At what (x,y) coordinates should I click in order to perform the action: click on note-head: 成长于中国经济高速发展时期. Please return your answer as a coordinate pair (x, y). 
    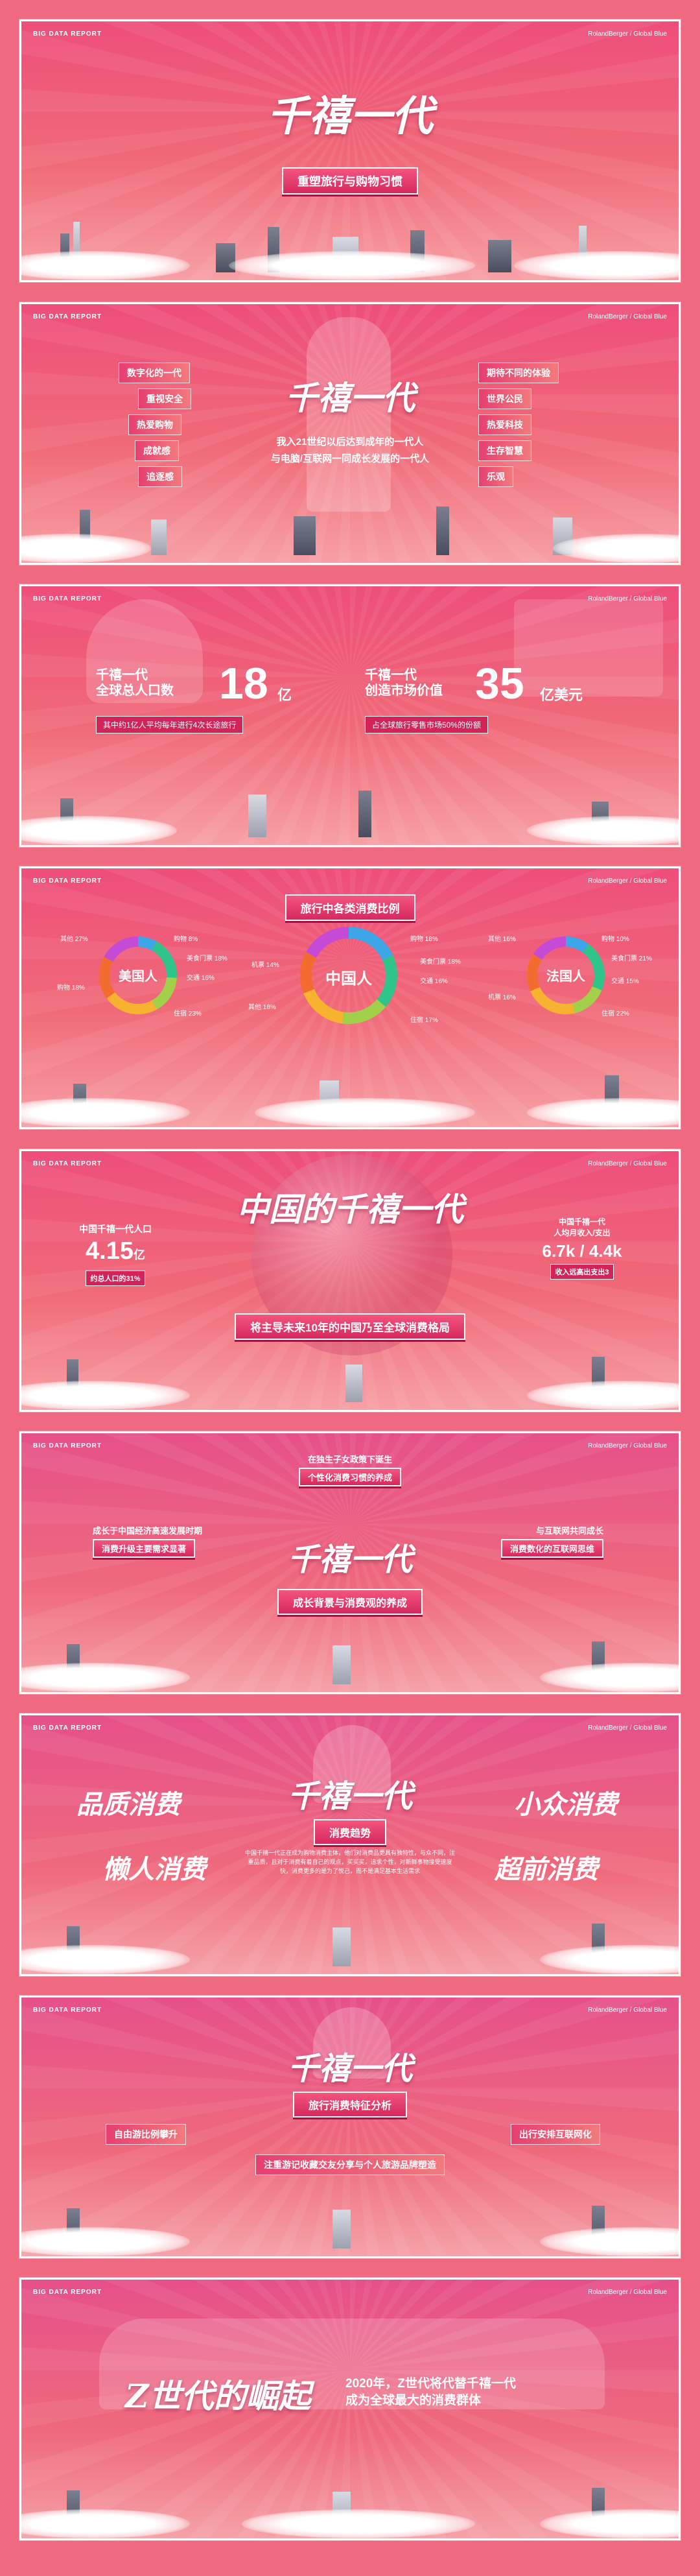
    Looking at the image, I should click on (148, 1531).